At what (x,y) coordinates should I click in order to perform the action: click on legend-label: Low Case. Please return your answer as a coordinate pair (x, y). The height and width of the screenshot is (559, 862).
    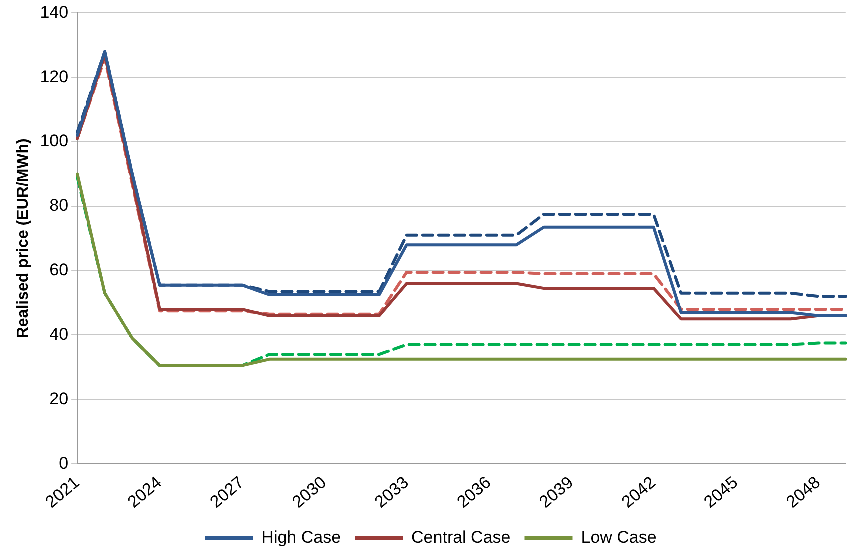
    Looking at the image, I should click on (619, 538).